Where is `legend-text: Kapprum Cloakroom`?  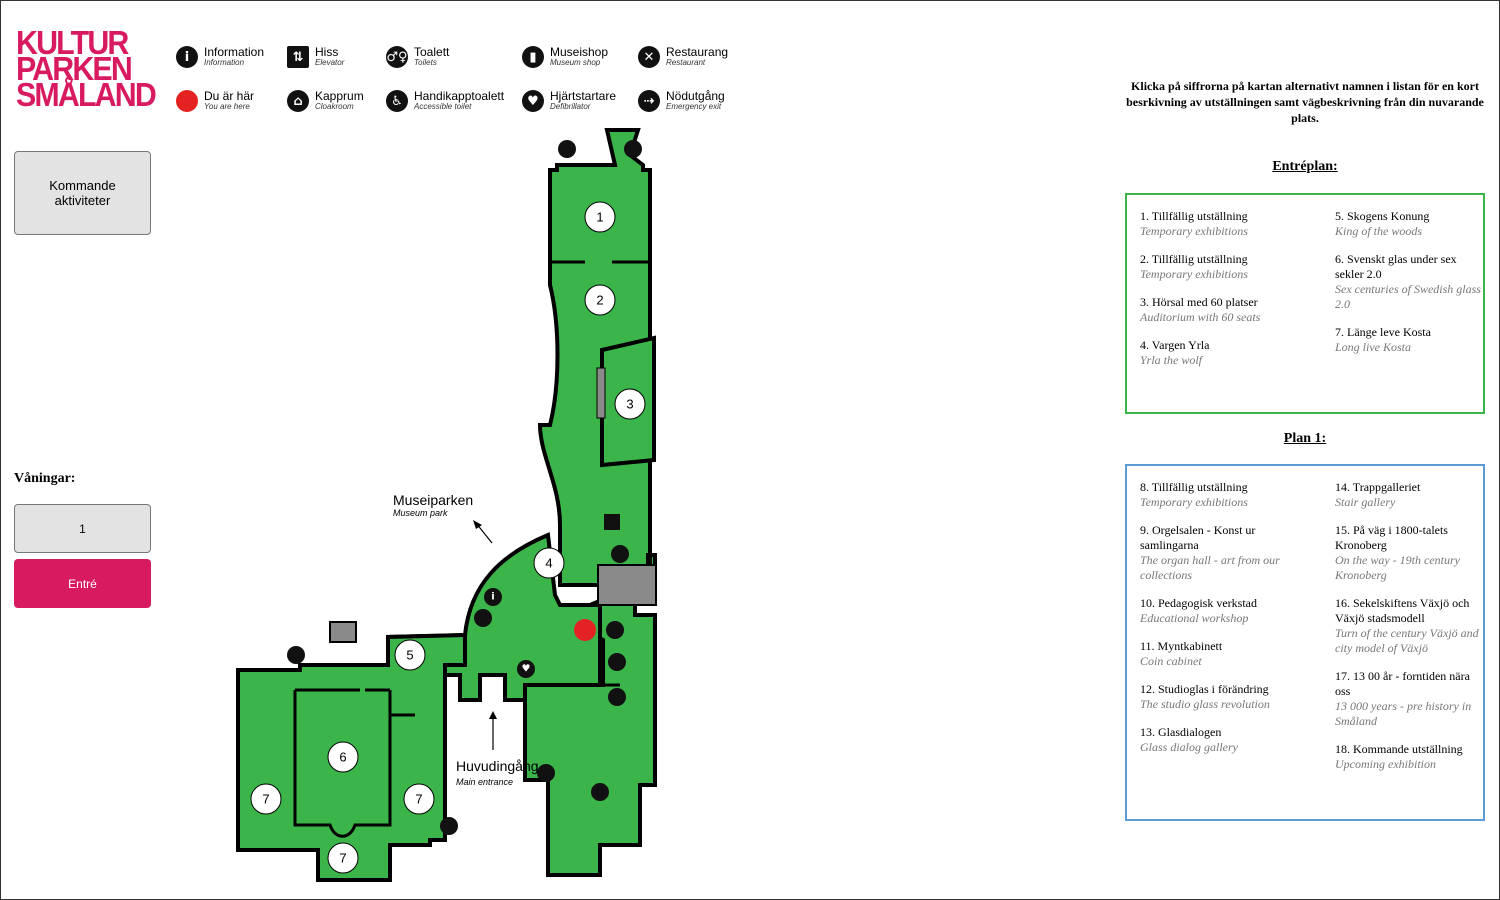
legend-text: Kapprum Cloakroom is located at coordinates (339, 101).